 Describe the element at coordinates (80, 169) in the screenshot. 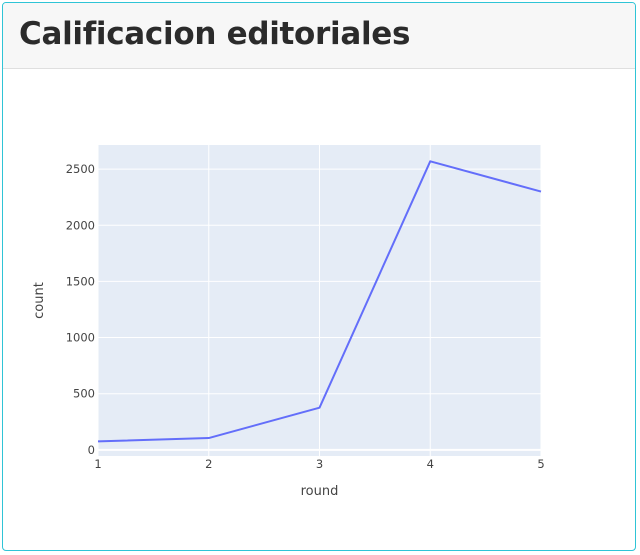

I see `y-tick-label: 2500` at that location.